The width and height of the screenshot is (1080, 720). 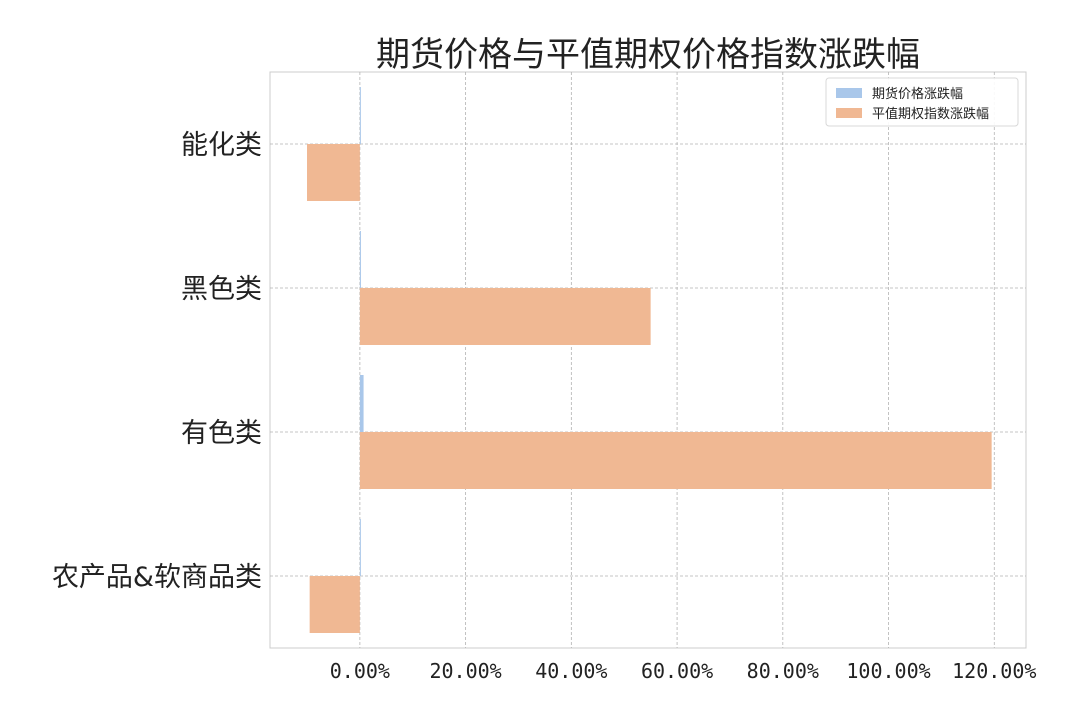 I want to click on x-tick-label: 80.00%, so click(x=783, y=671).